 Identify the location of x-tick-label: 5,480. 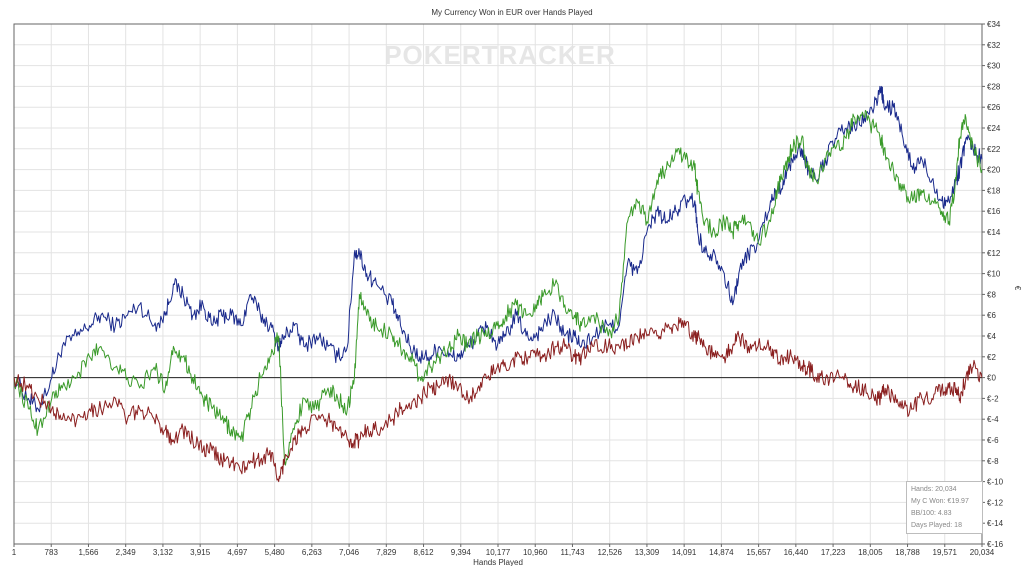
(275, 552).